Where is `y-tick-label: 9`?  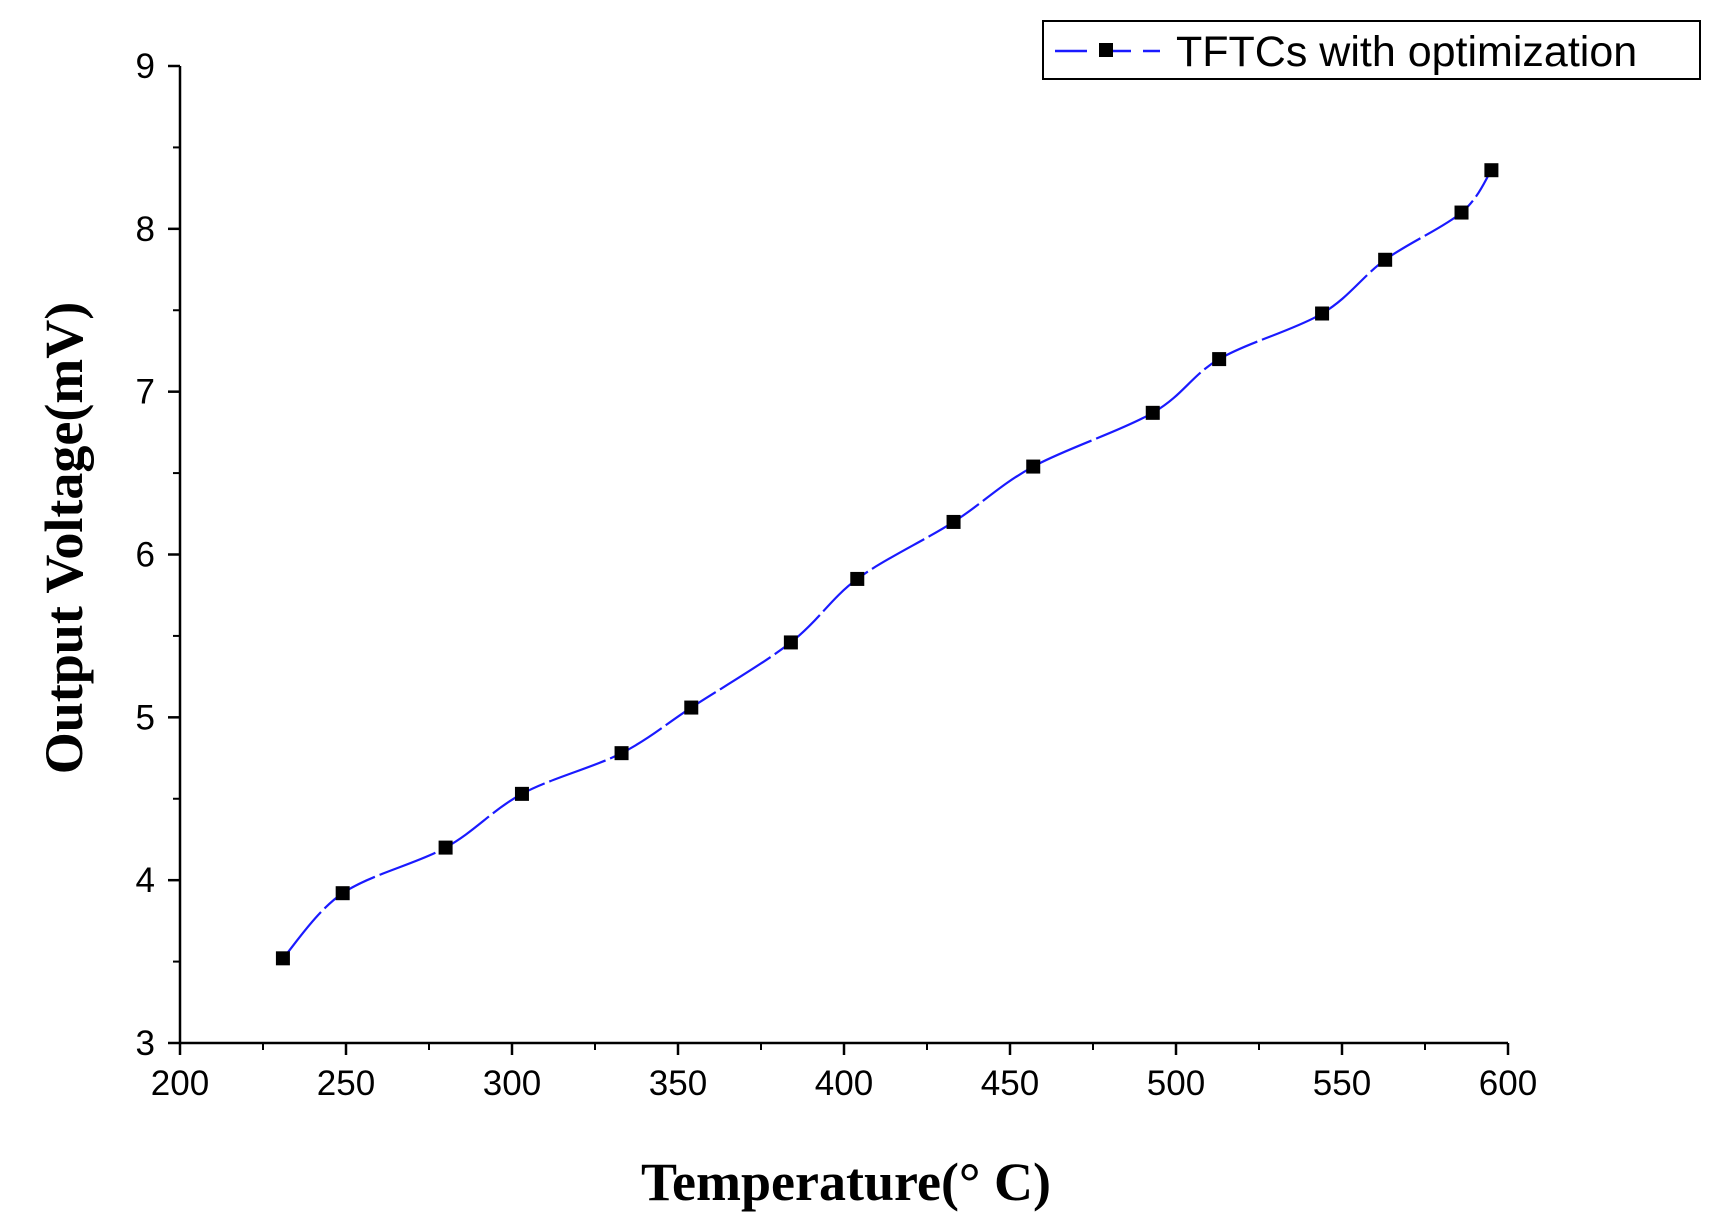 y-tick-label: 9 is located at coordinates (145, 66).